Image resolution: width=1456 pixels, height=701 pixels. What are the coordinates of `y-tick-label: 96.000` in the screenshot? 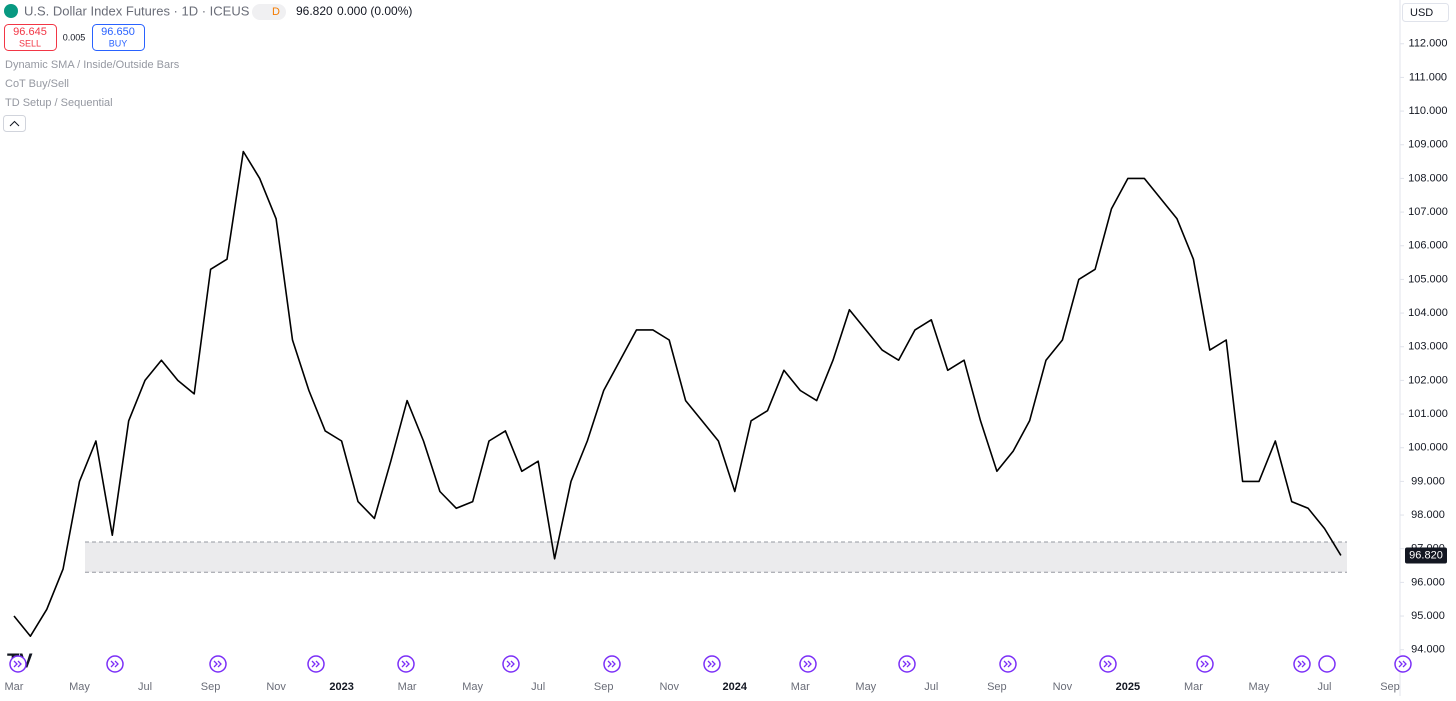 It's located at (1428, 582).